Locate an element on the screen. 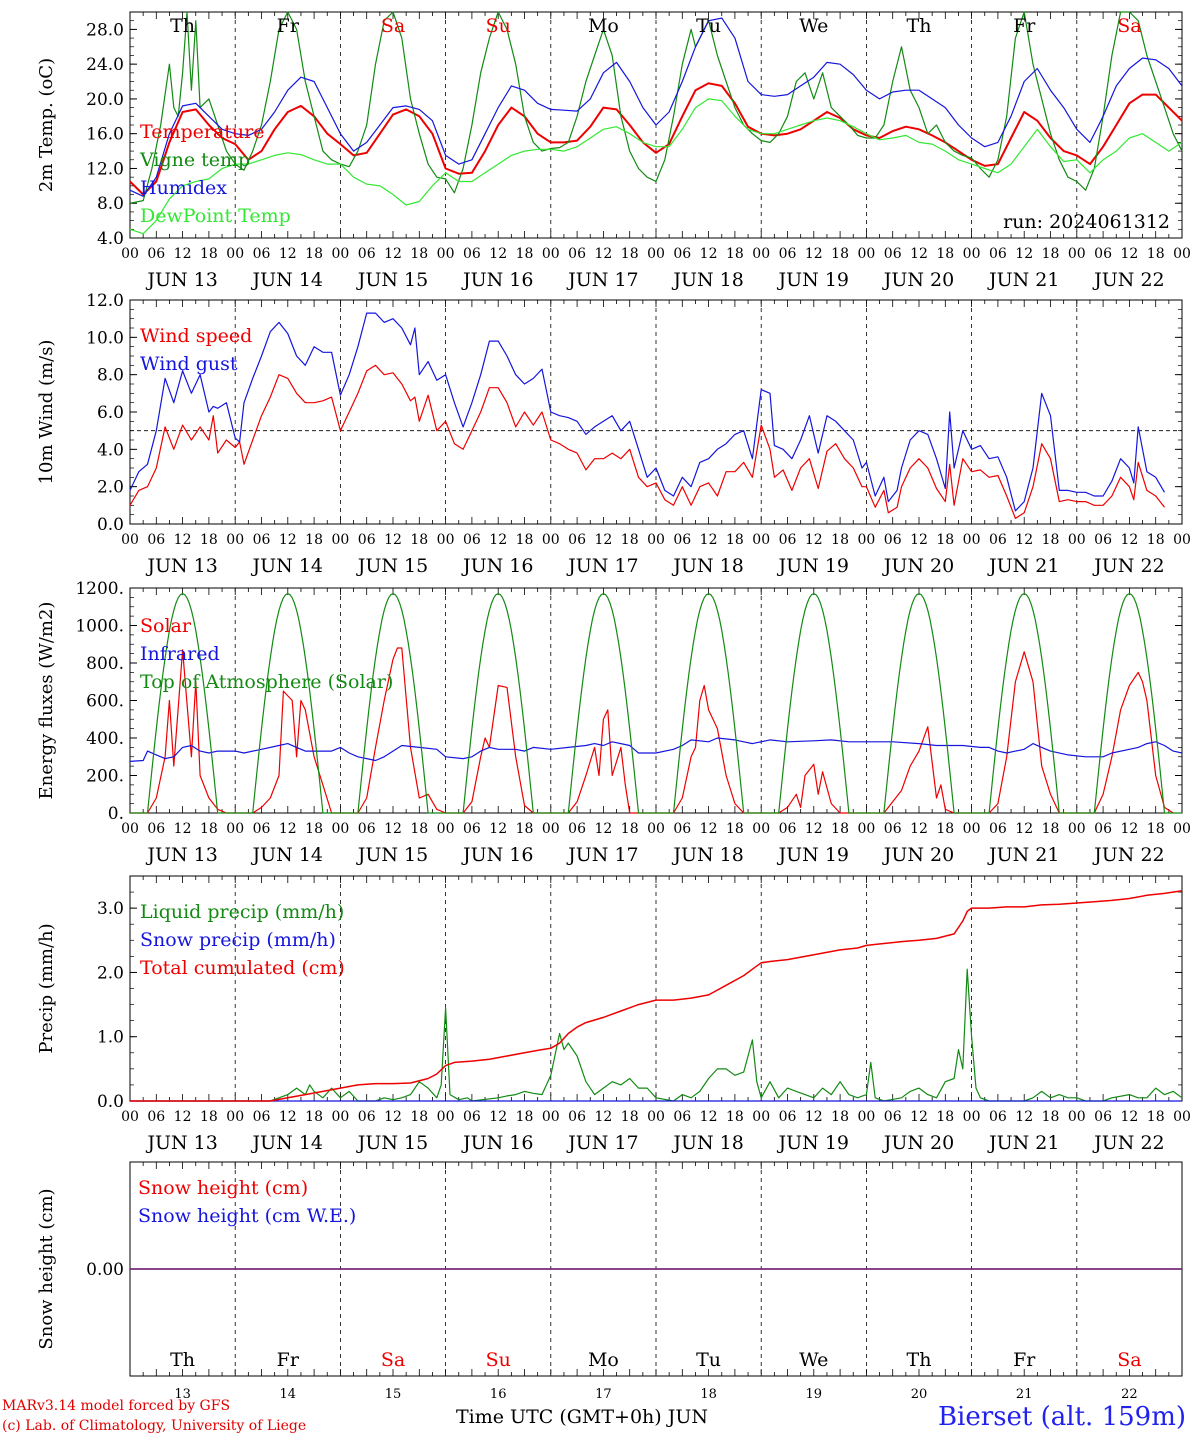 The width and height of the screenshot is (1194, 1440). date-label: JUN 22 is located at coordinates (1128, 280).